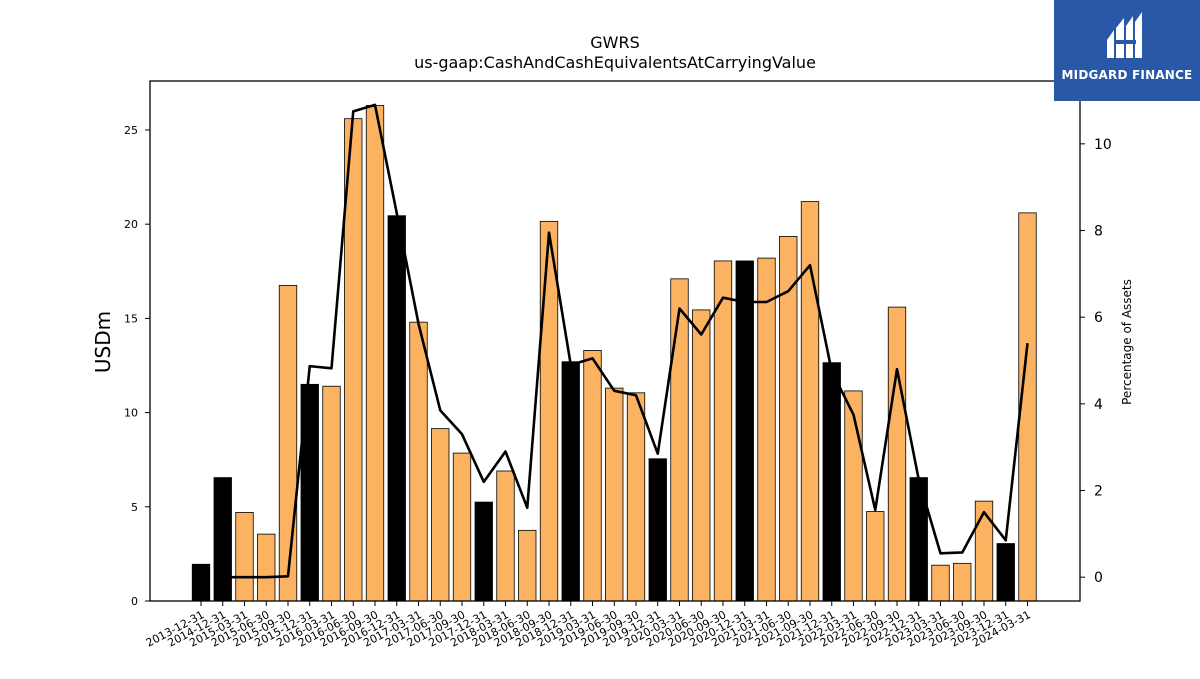  What do you see at coordinates (103, 342) in the screenshot?
I see `y-axis-label: USDm` at bounding box center [103, 342].